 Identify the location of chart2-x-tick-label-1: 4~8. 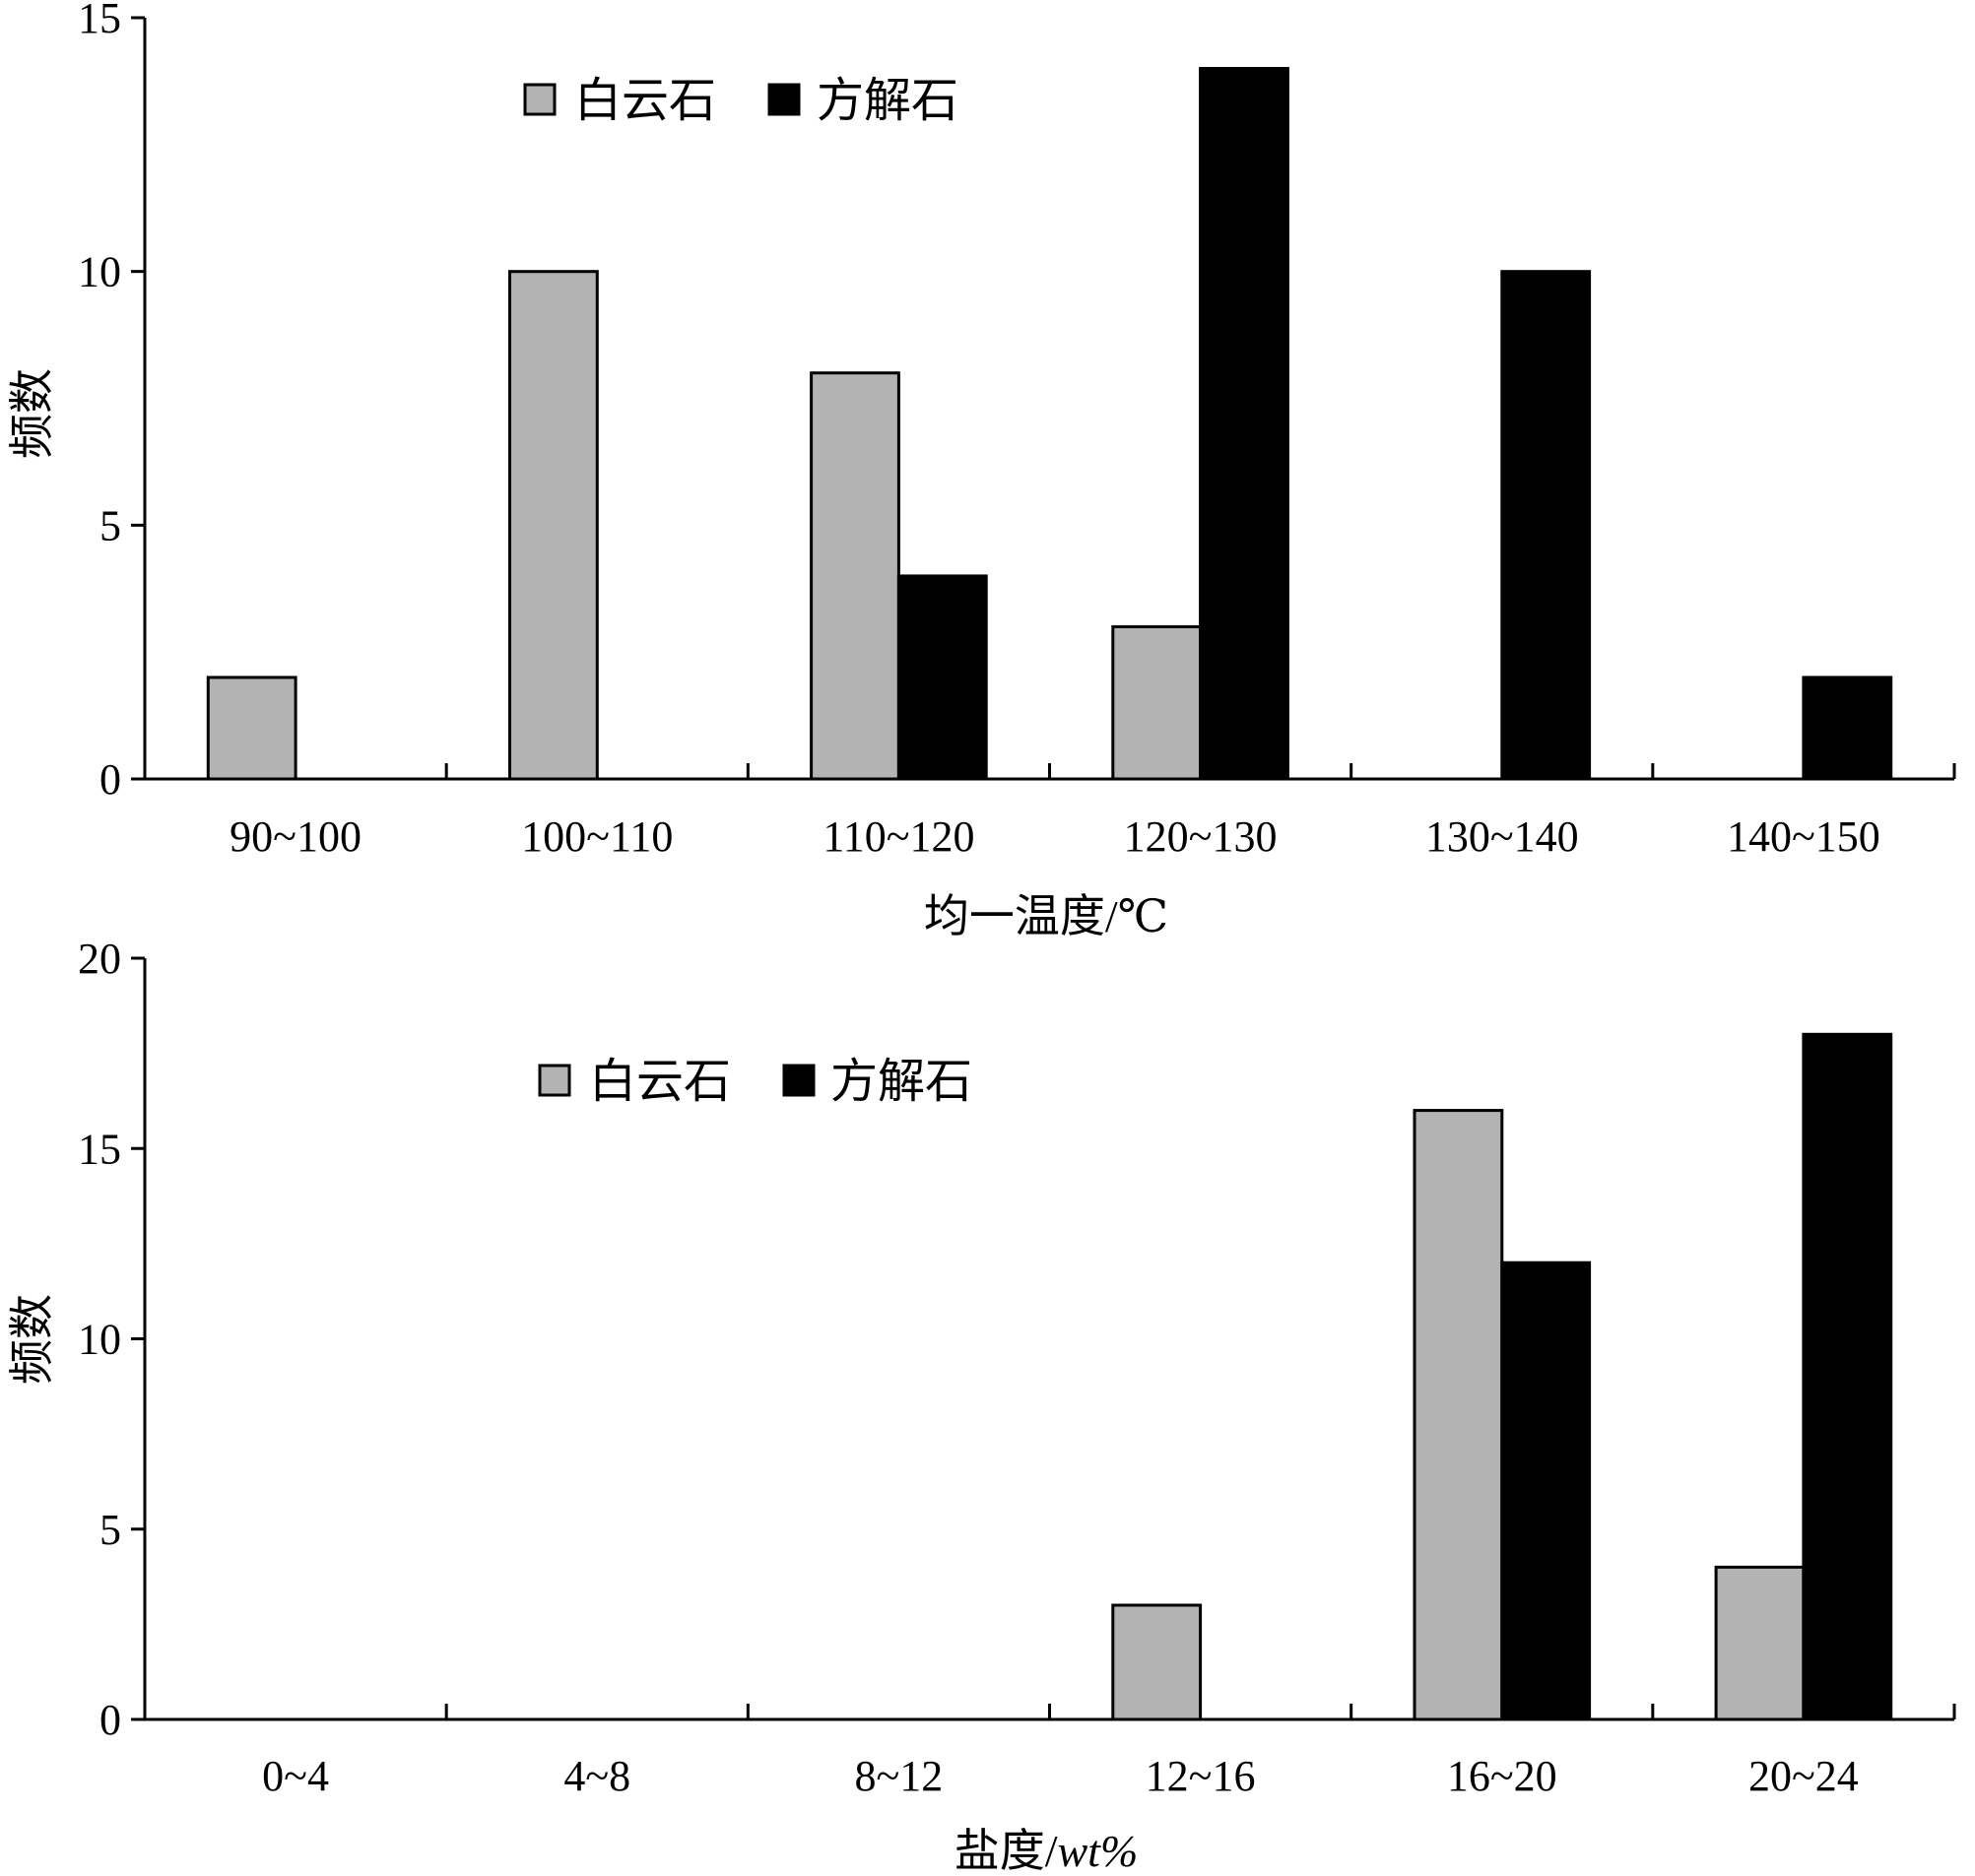
(597, 1776).